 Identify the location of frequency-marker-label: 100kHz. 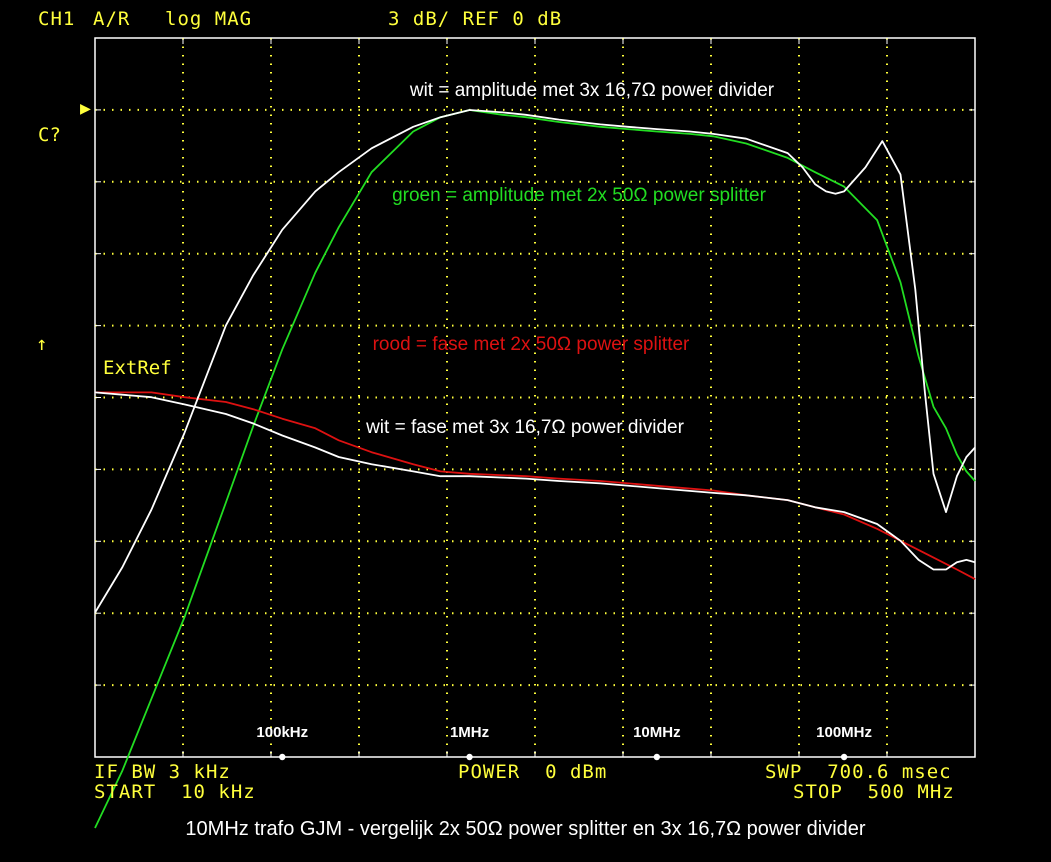
(282, 732).